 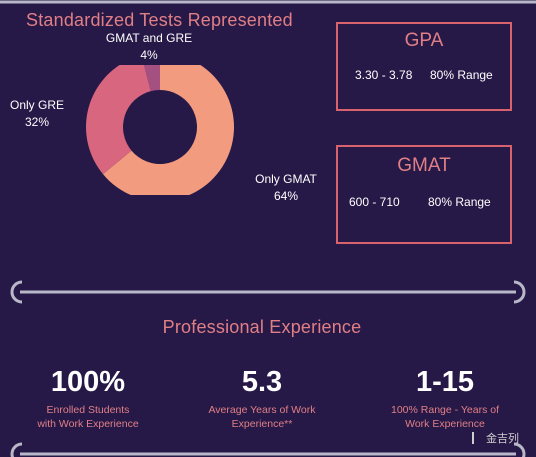 What do you see at coordinates (445, 417) in the screenshot?
I see `stat-range-caption: 100% Range - Years of Work Experience` at bounding box center [445, 417].